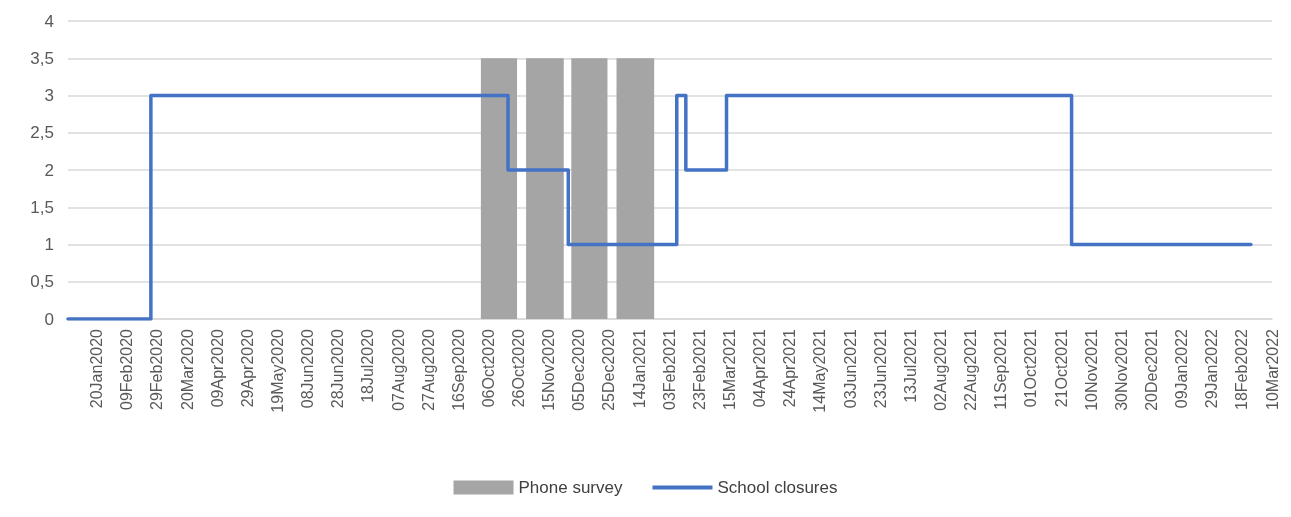 The height and width of the screenshot is (517, 1291). Describe the element at coordinates (669, 369) in the screenshot. I see `x-tick-label: 03Feb2021` at that location.